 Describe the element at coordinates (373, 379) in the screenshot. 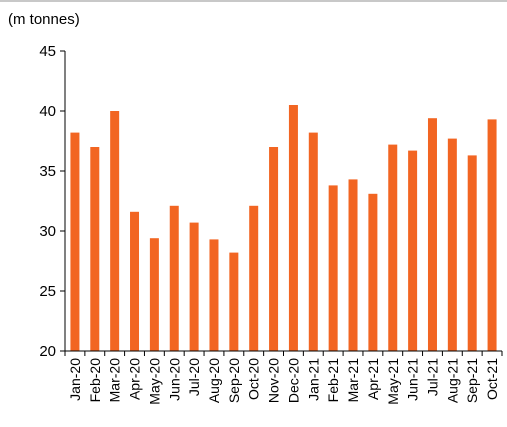

I see `x-tick-label: Apr-21` at that location.